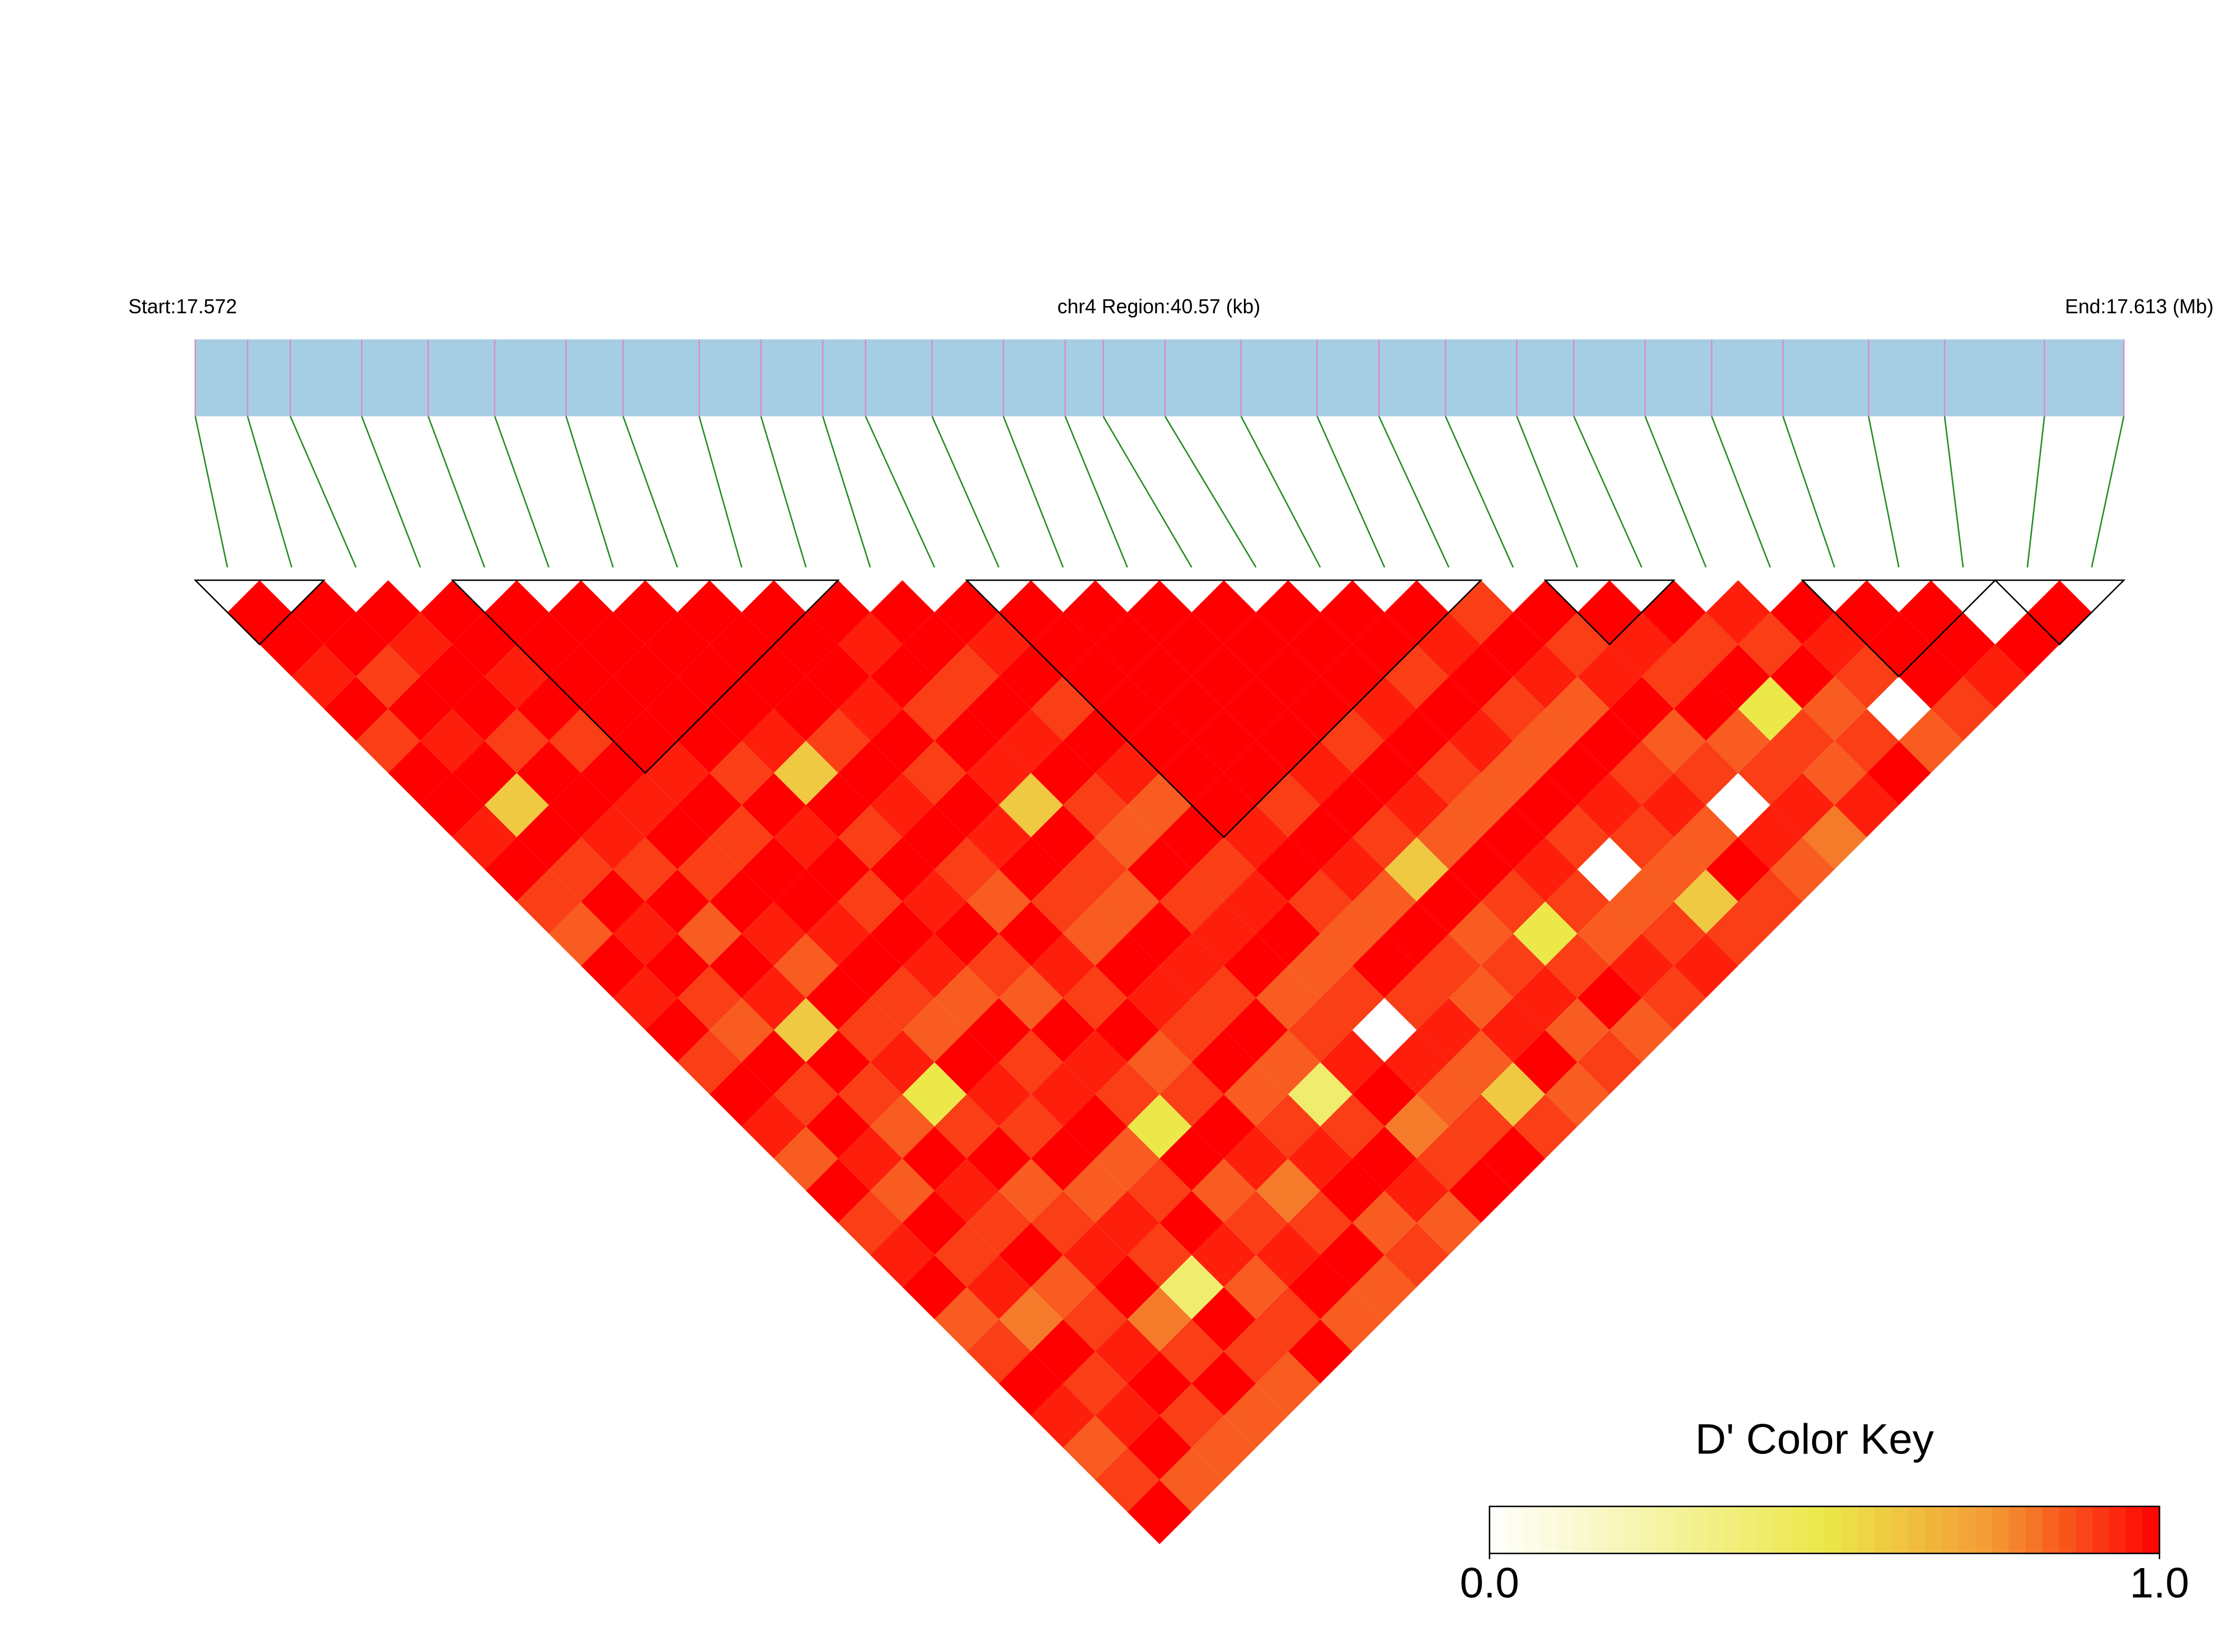 The image size is (2235, 1652). What do you see at coordinates (1489, 1584) in the screenshot?
I see `colorbar-tick-label: 0.0` at bounding box center [1489, 1584].